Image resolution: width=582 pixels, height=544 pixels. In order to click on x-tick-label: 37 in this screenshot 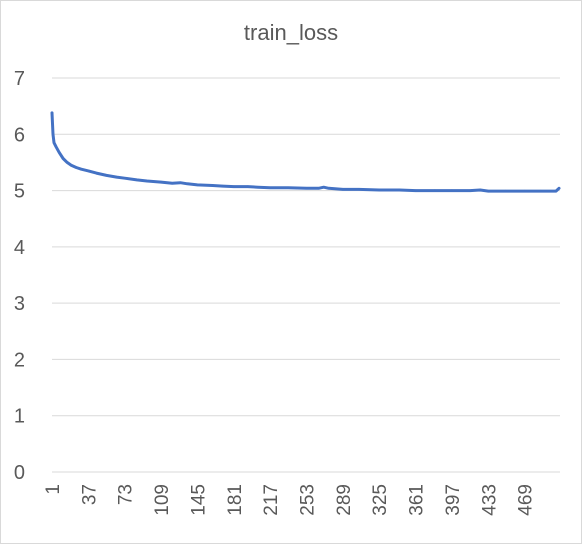, I will do `click(89, 494)`.